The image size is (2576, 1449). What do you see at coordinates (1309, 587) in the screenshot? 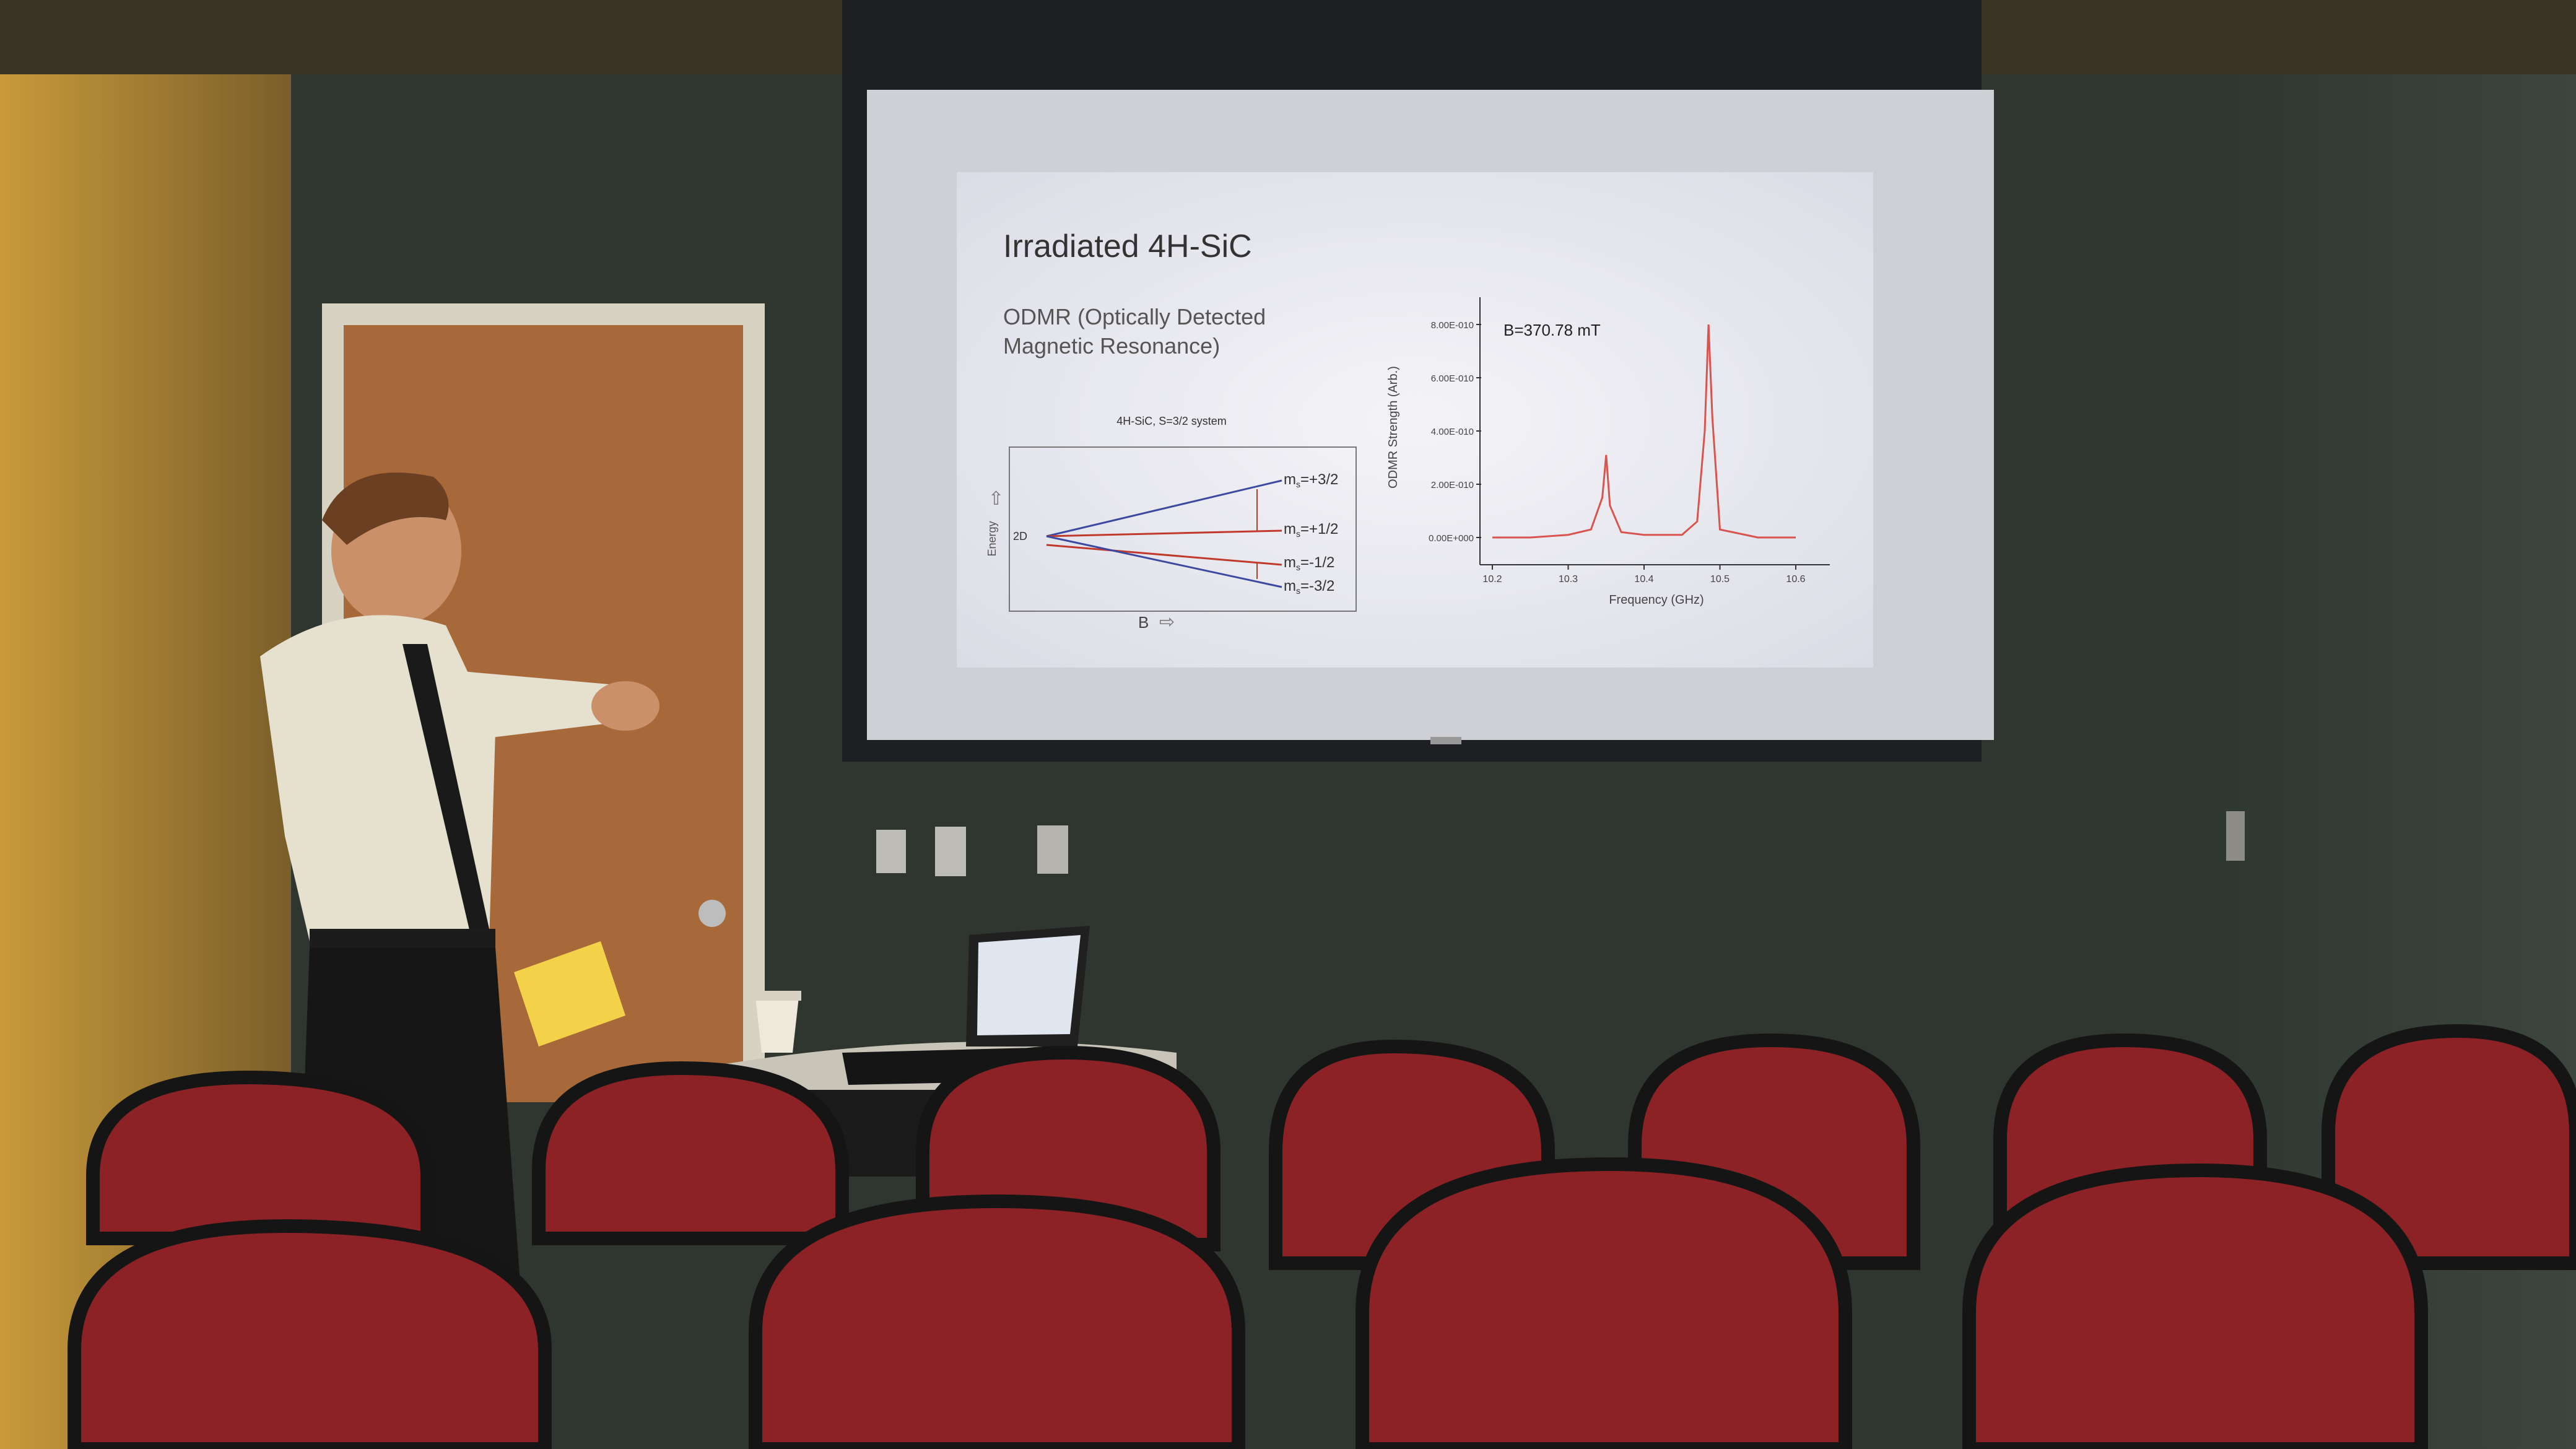
I see `level-label: ms=-3/2` at bounding box center [1309, 587].